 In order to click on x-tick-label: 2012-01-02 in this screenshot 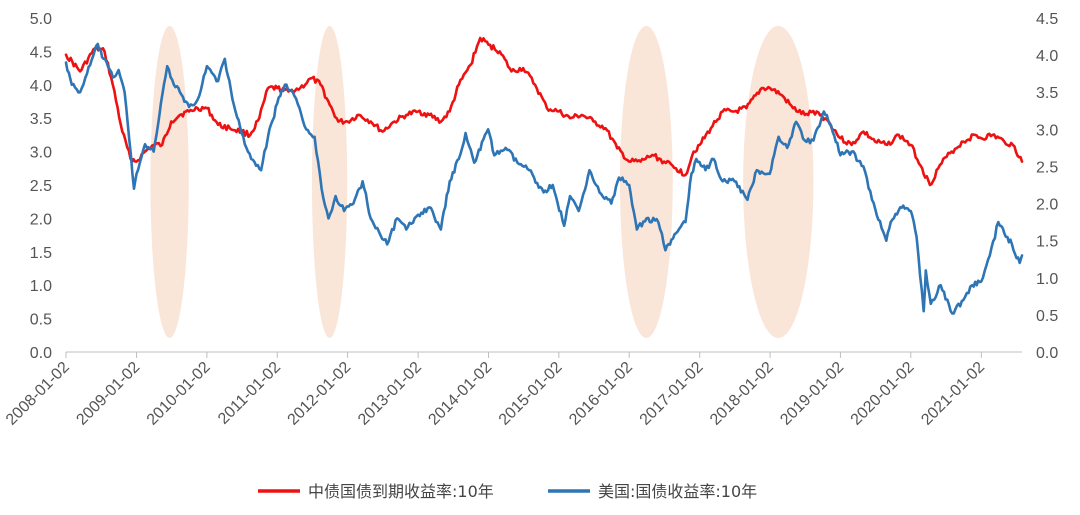, I will do `click(320, 394)`.